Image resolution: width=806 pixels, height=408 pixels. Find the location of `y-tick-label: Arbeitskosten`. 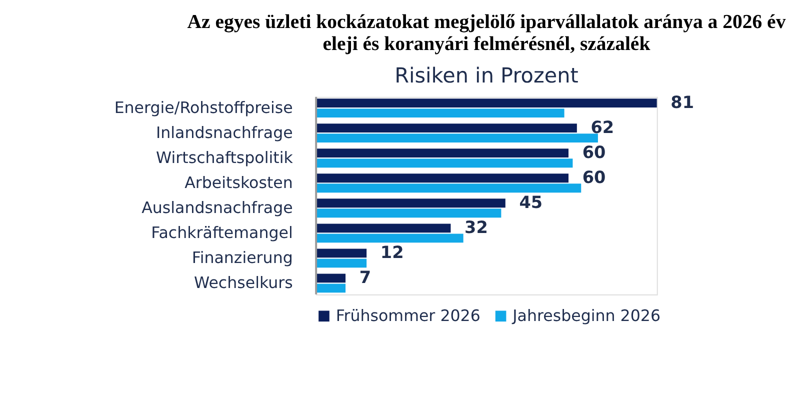

y-tick-label: Arbeitskosten is located at coordinates (238, 182).